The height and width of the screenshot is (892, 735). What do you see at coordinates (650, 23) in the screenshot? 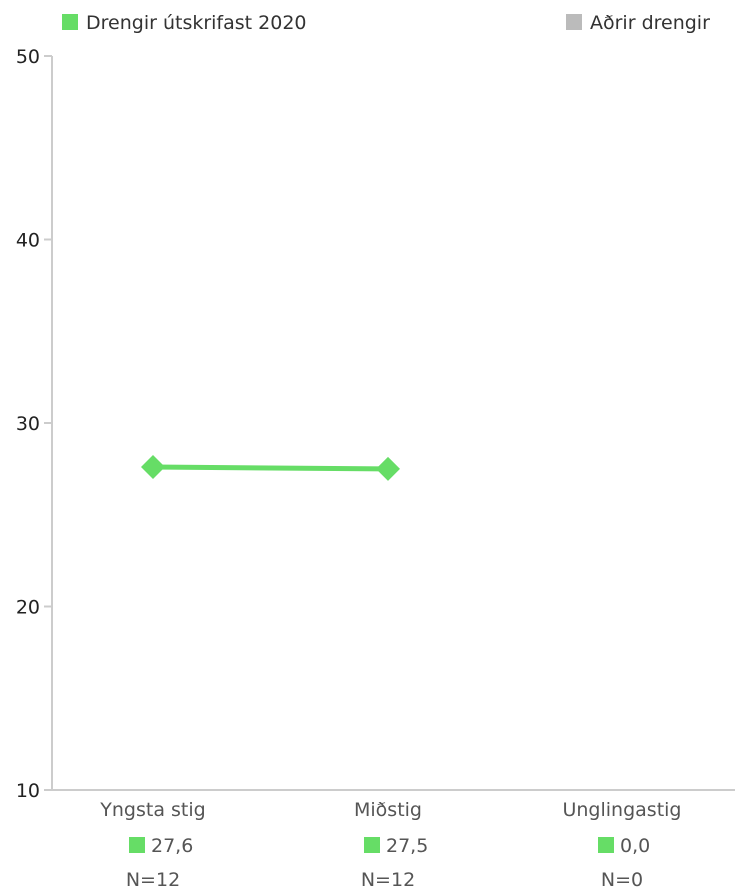
I see `legend-label-series-2: Aðrir drengir` at bounding box center [650, 23].